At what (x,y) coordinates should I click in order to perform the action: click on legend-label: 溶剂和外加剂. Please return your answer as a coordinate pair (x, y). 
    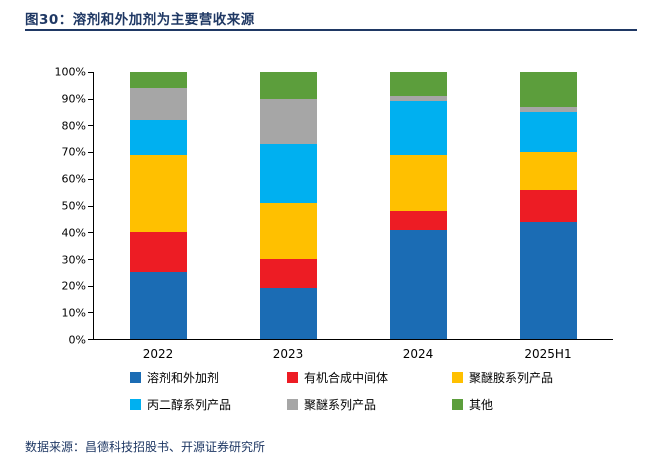
    Looking at the image, I should click on (183, 378).